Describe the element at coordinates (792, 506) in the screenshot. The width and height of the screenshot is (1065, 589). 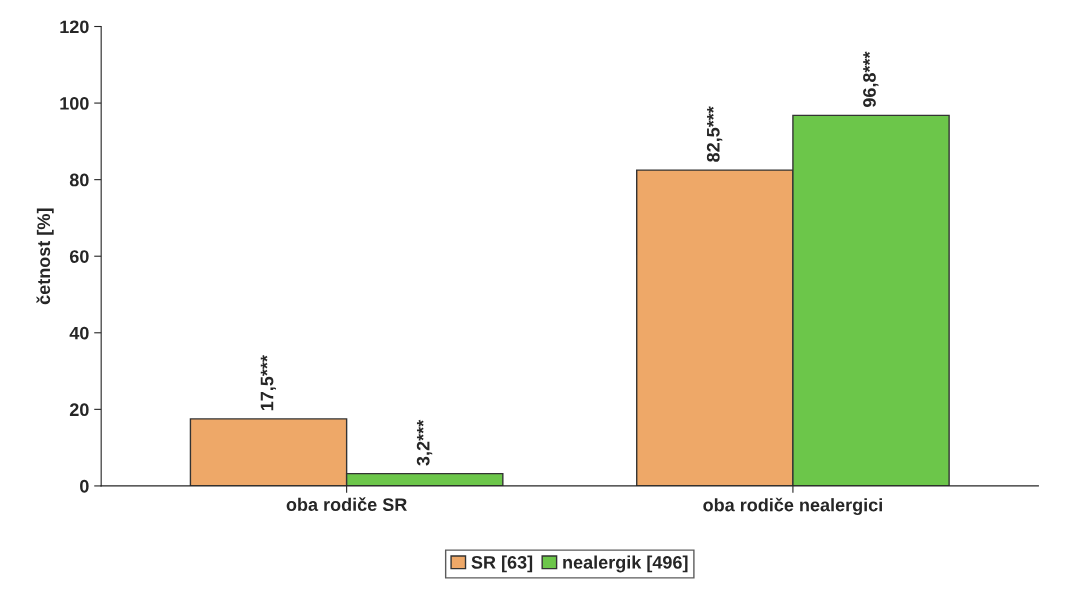
I see `x-tick-label: oba rodiče nealergici` at that location.